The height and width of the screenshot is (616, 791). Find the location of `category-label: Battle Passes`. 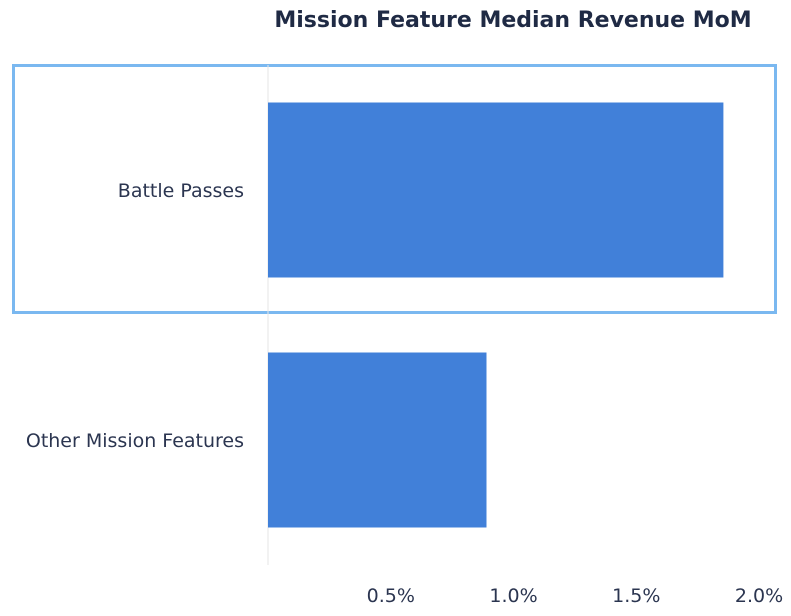

category-label: Battle Passes is located at coordinates (181, 191).